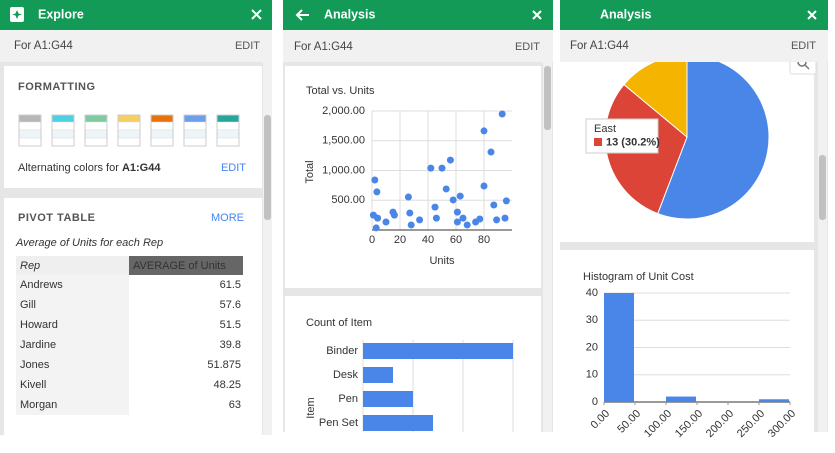 Image resolution: width=835 pixels, height=453 pixels. I want to click on panel-title: Analysis, so click(349, 14).